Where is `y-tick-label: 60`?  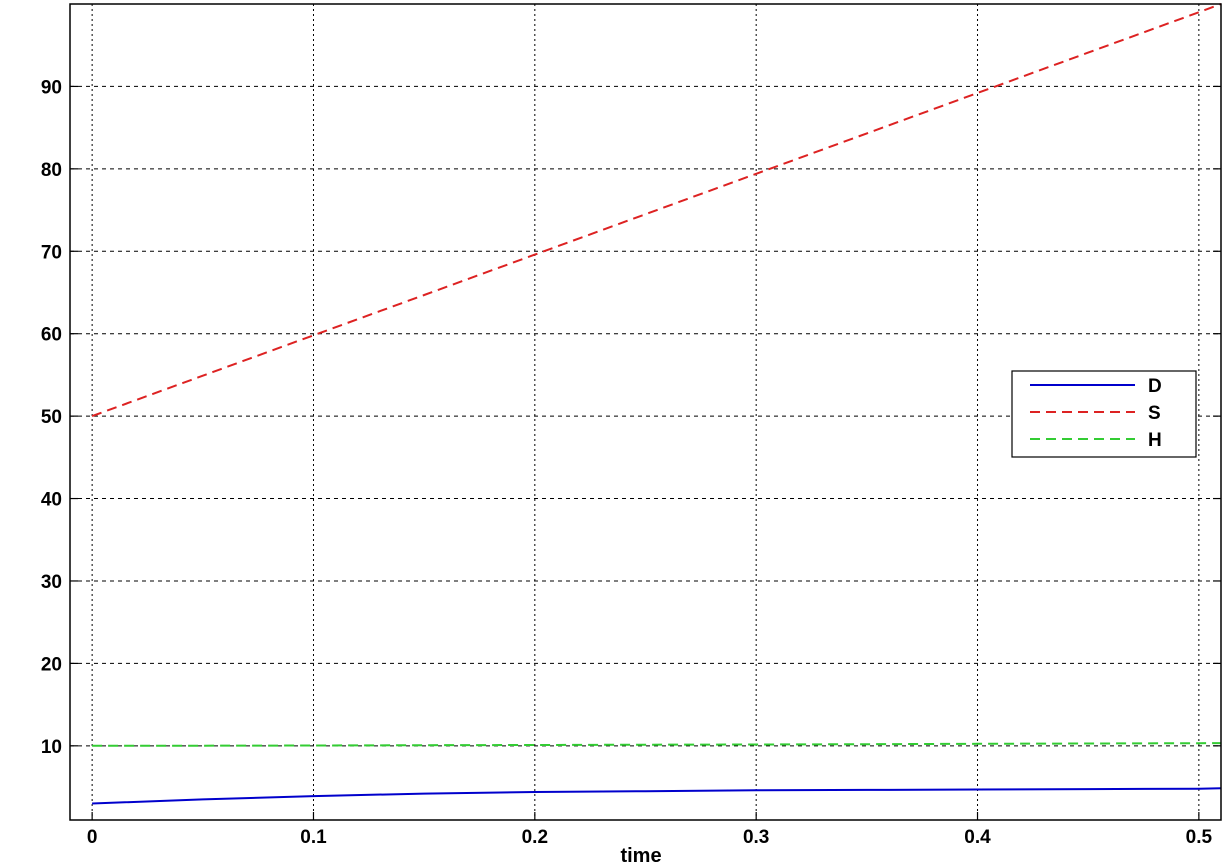 y-tick-label: 60 is located at coordinates (51, 335).